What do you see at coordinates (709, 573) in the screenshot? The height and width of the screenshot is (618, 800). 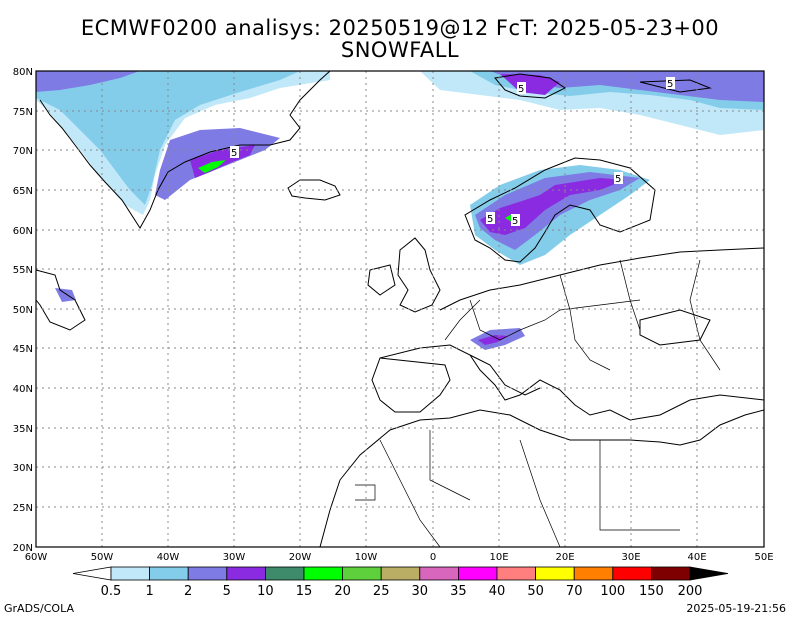 I see `colorbar-arrow-high` at bounding box center [709, 573].